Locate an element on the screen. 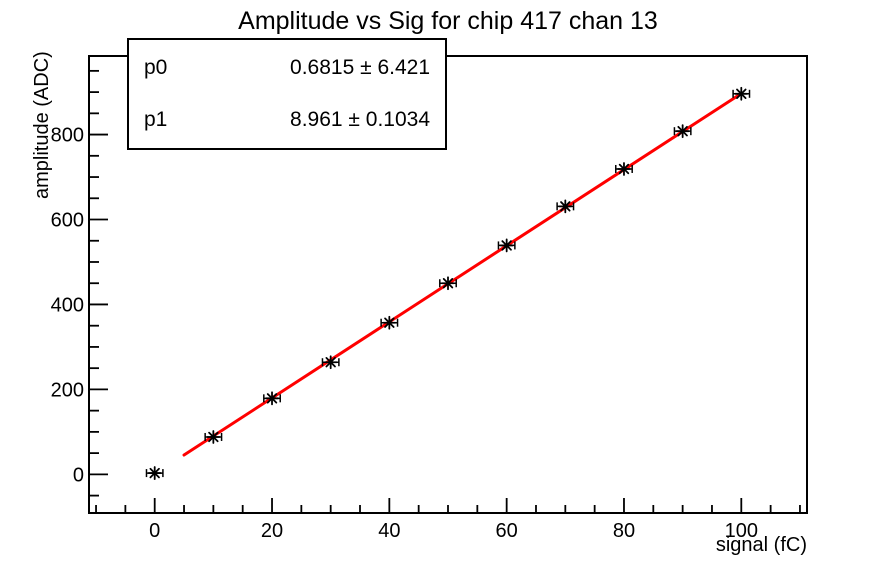  stat-p0-name: p0 is located at coordinates (156, 67).